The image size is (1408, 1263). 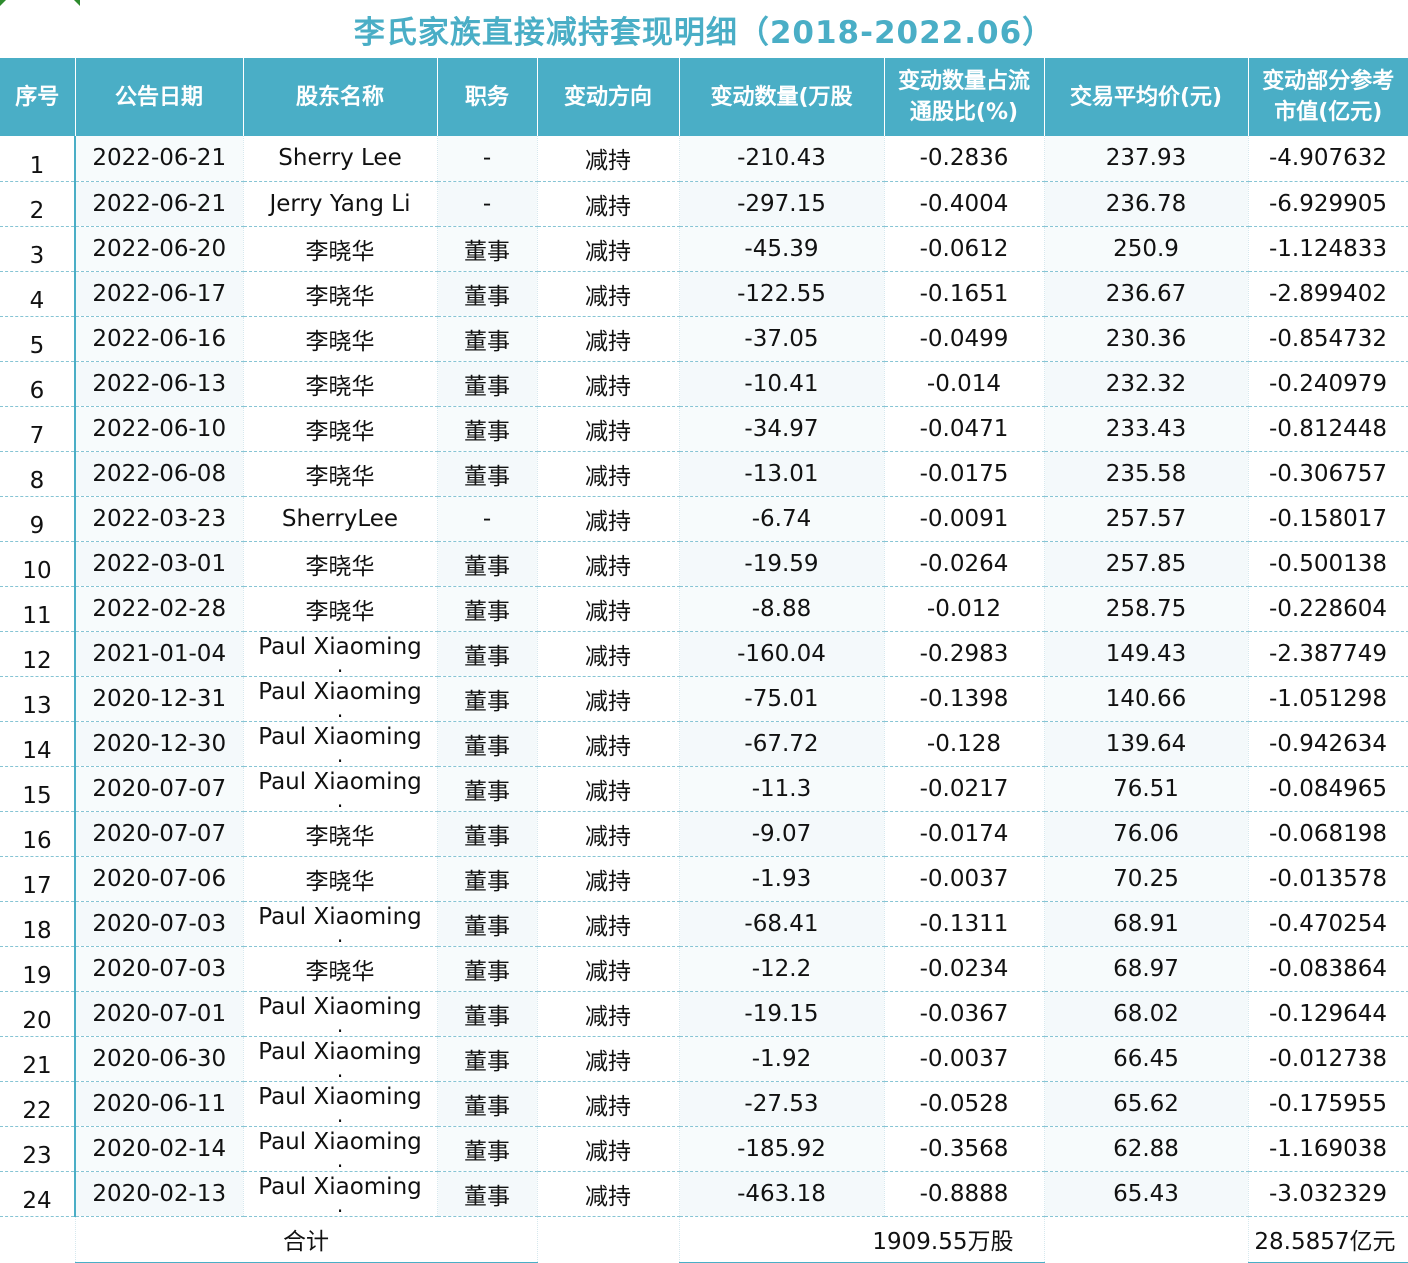 I want to click on cell-index: 16, so click(x=37, y=833).